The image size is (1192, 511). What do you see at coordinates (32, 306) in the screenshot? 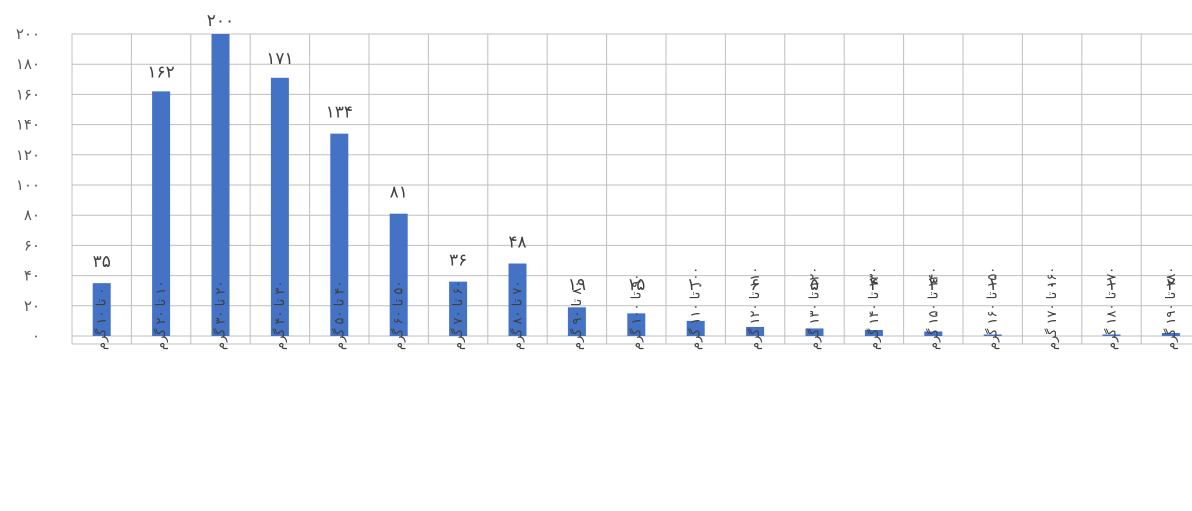
I see `y-tick-label: ۲۰` at bounding box center [32, 306].